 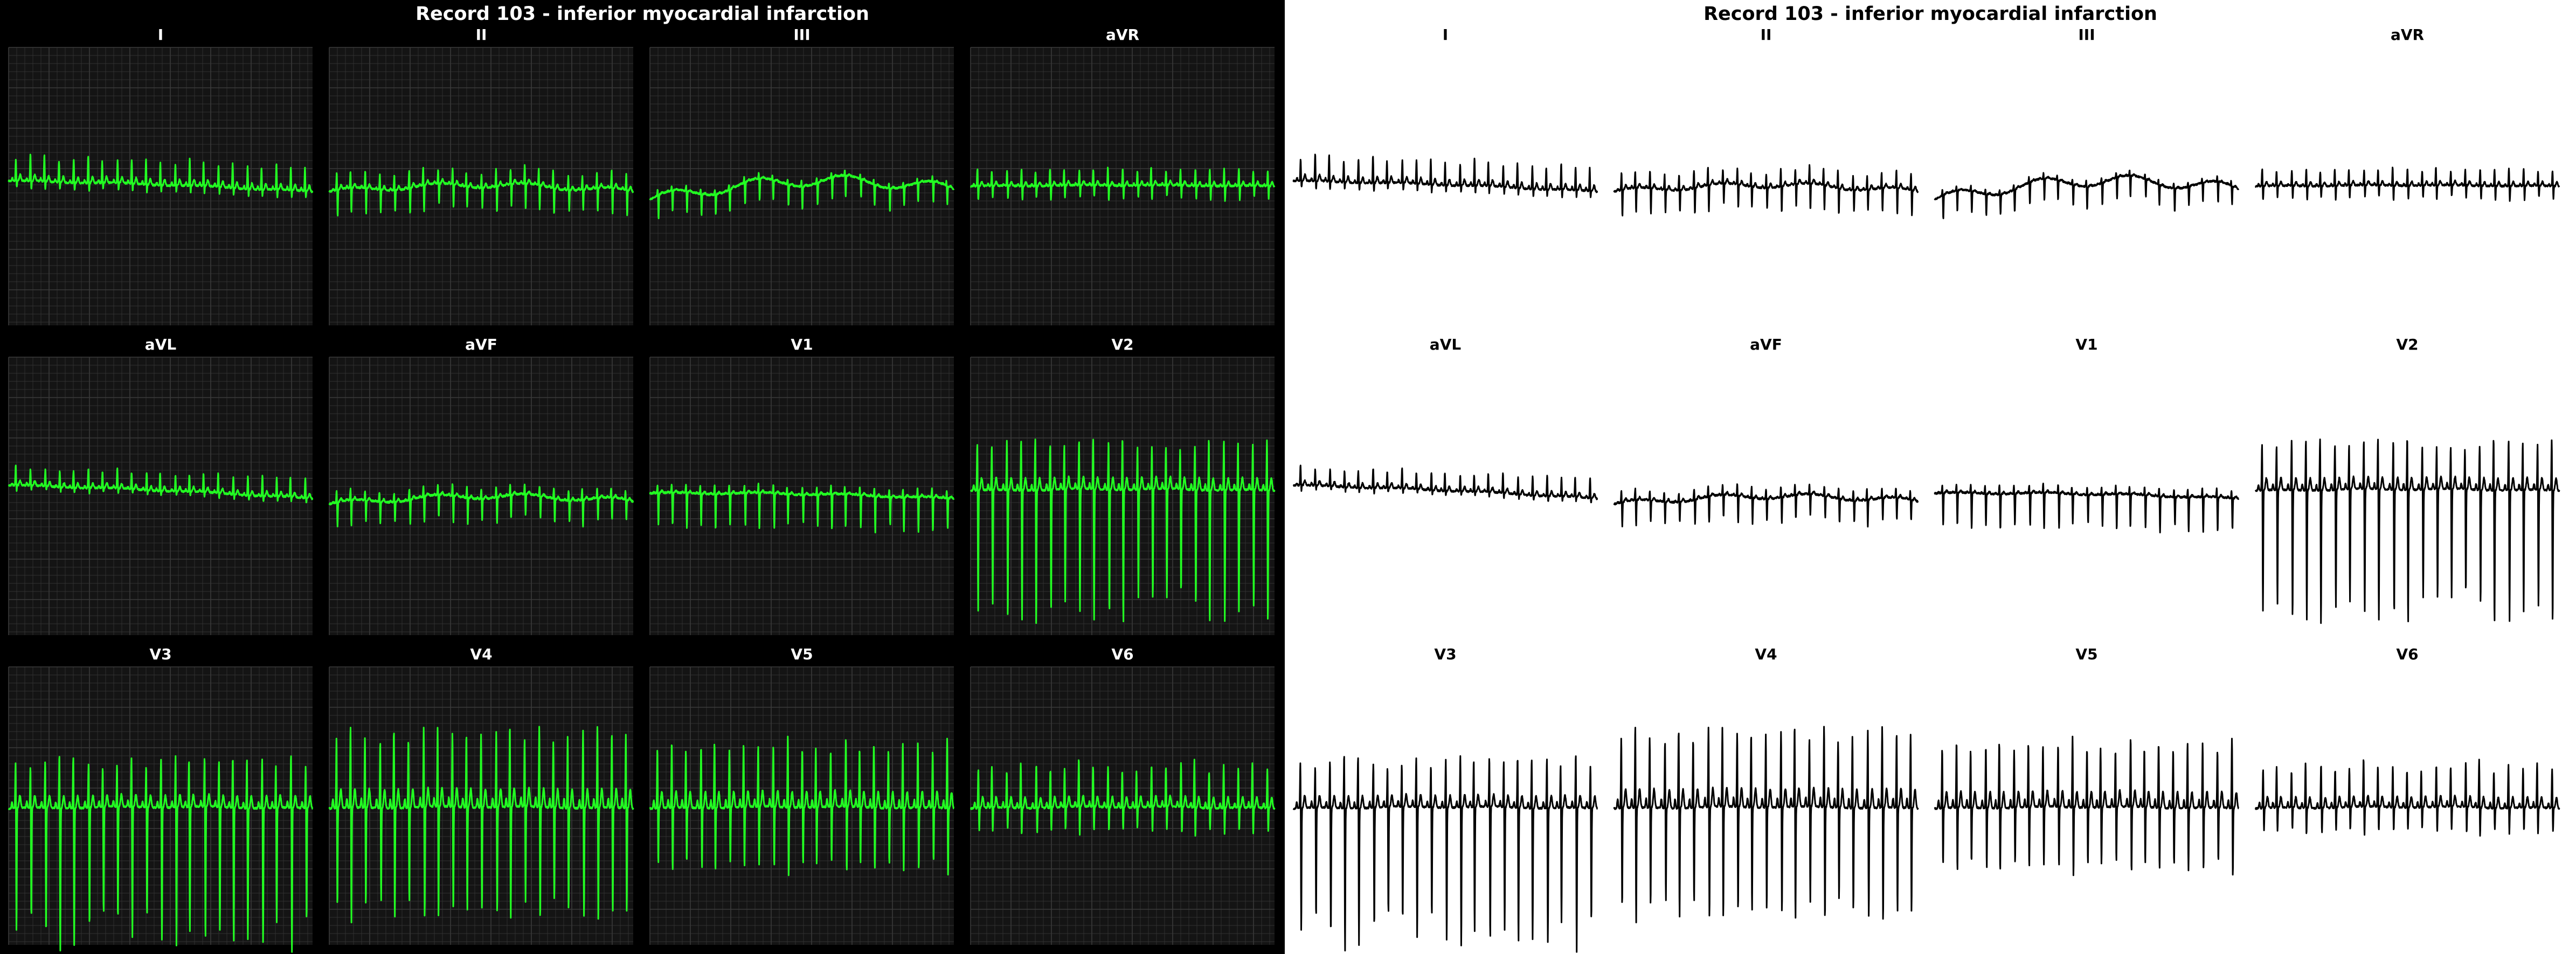 I want to click on plot-background, so click(x=161, y=496).